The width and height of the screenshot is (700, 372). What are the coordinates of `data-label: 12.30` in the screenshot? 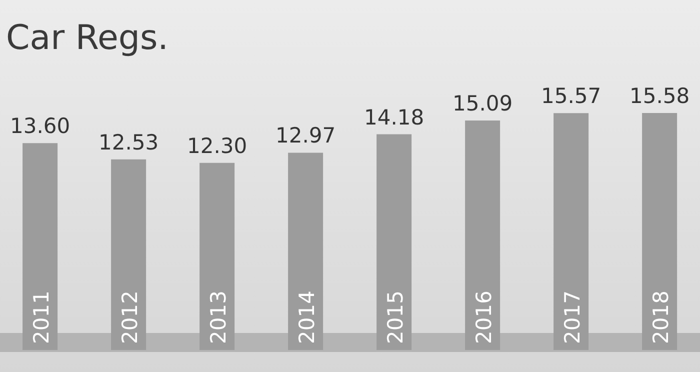 It's located at (217, 146).